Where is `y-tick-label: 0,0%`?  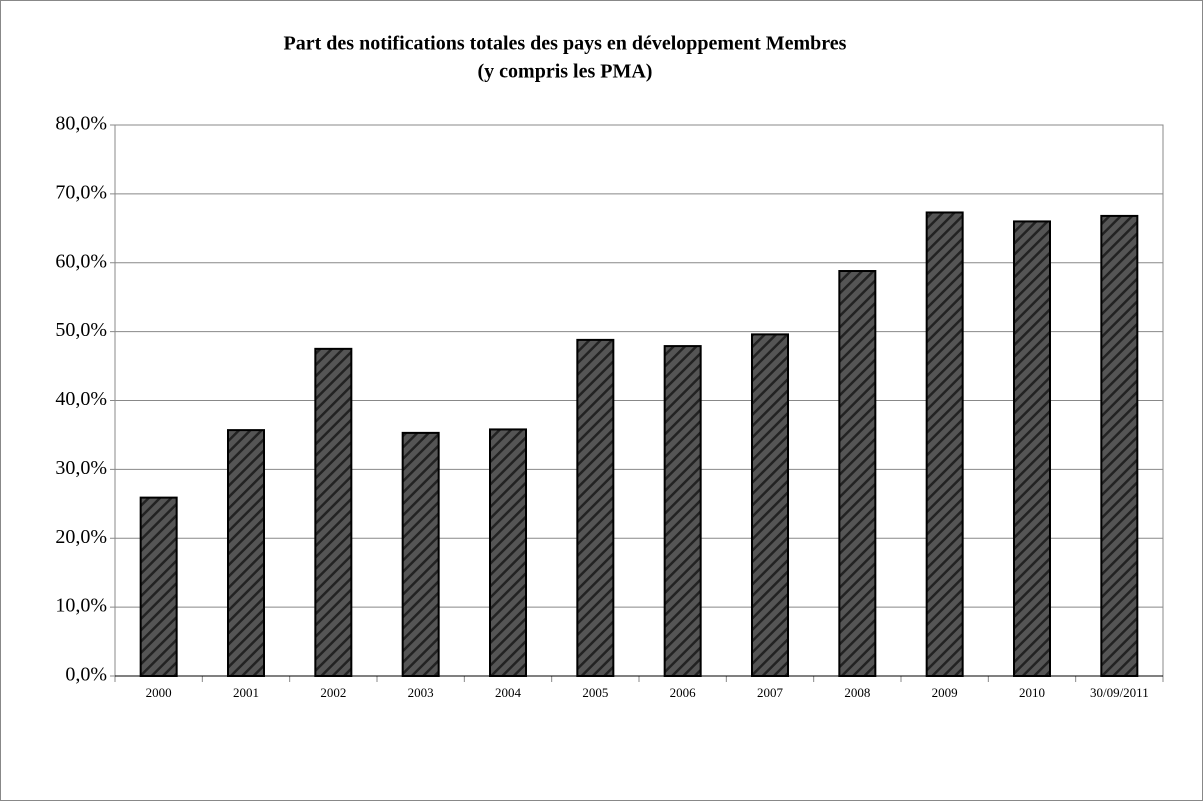
y-tick-label: 0,0% is located at coordinates (86, 675).